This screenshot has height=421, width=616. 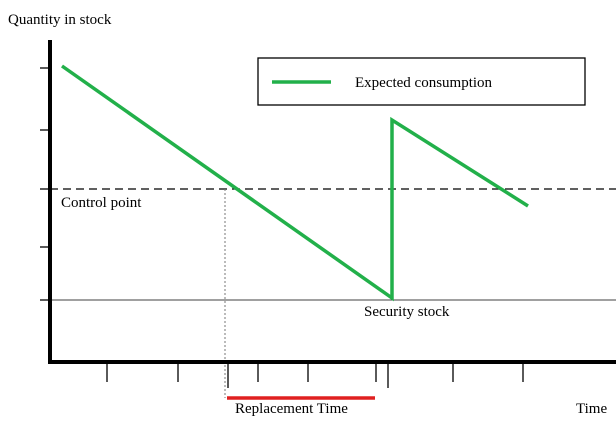 I want to click on replacement-time-label: Replacement Time, so click(x=291, y=408).